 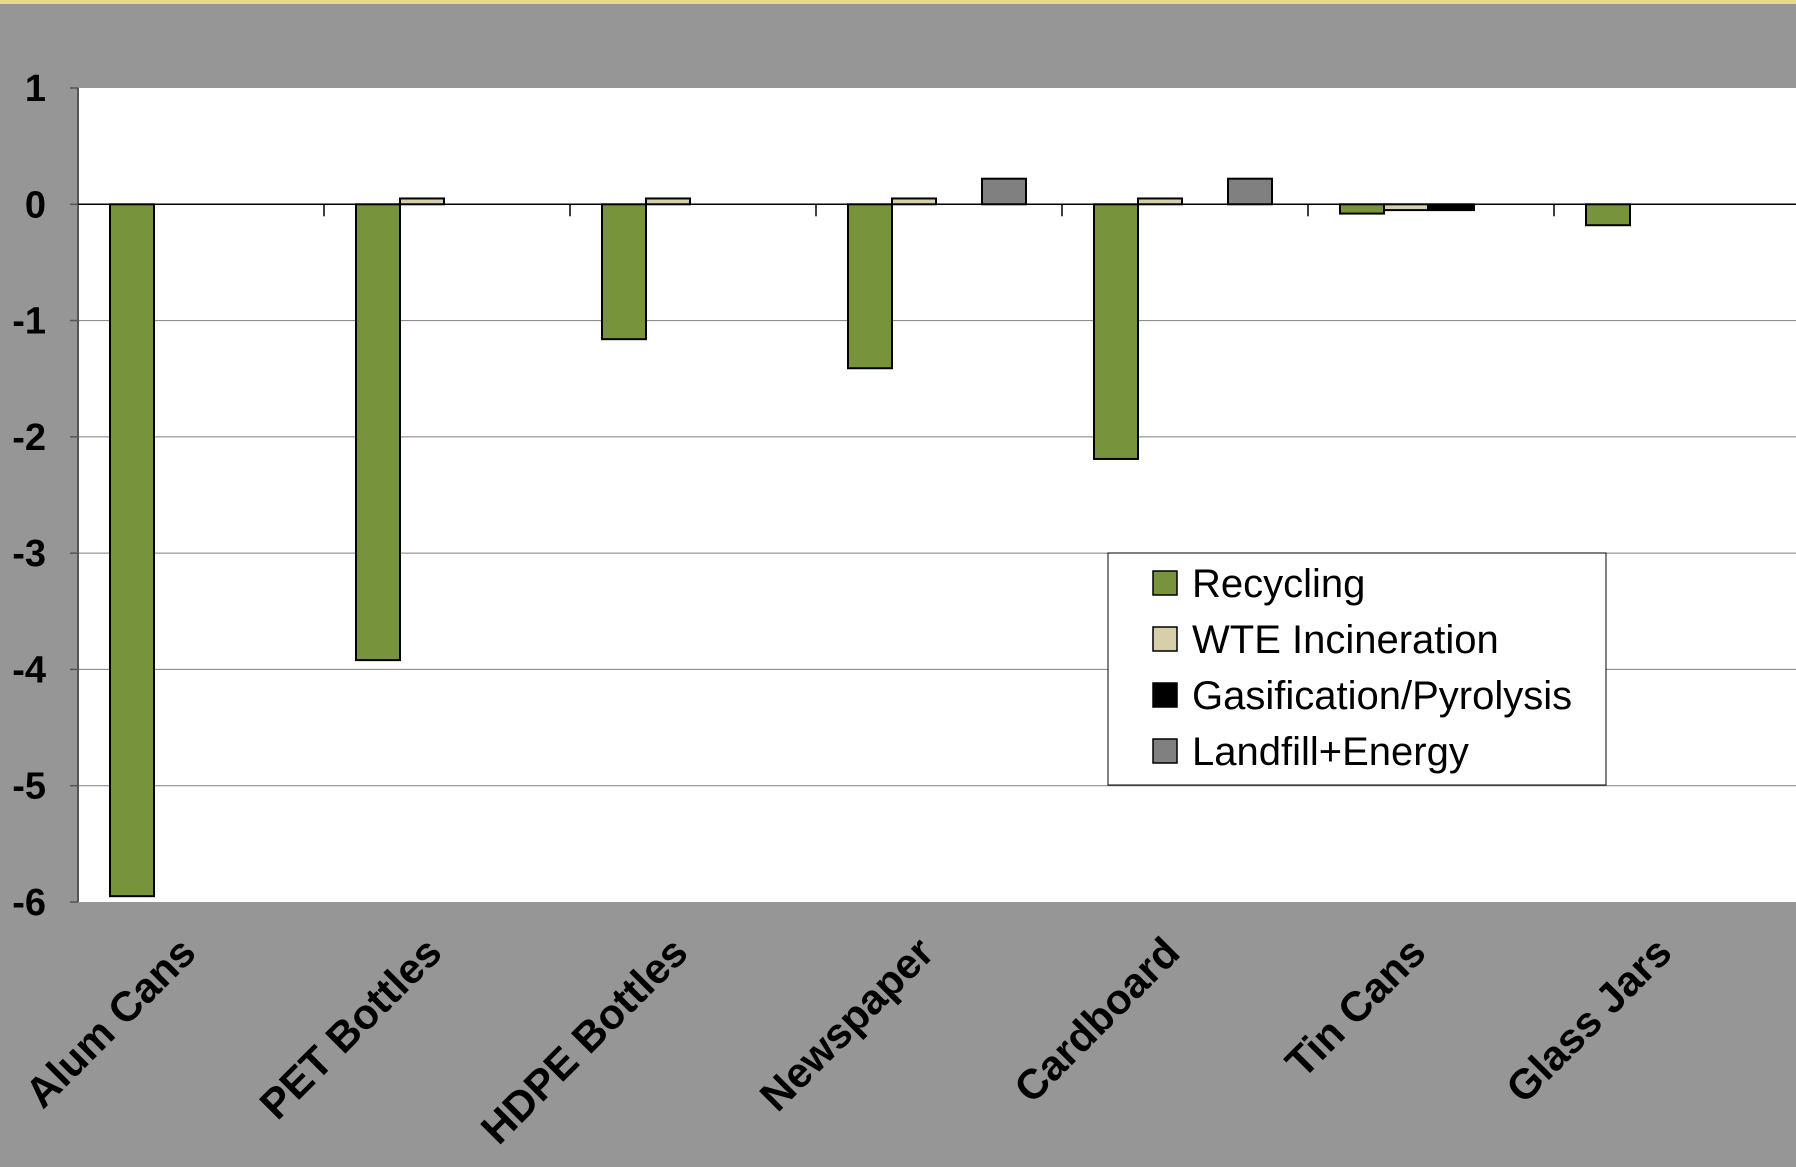 I want to click on legend-label: Gasification/Pyrolysis, so click(x=1382, y=696).